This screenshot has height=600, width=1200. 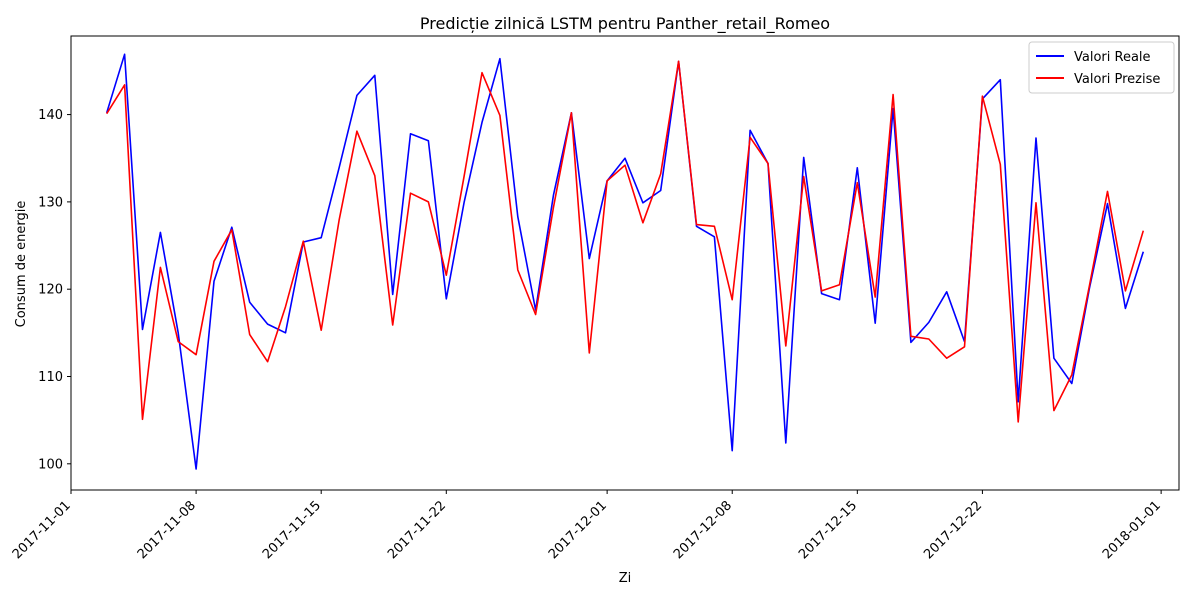 I want to click on x-tick-label: 2018-01-01, so click(x=1132, y=530).